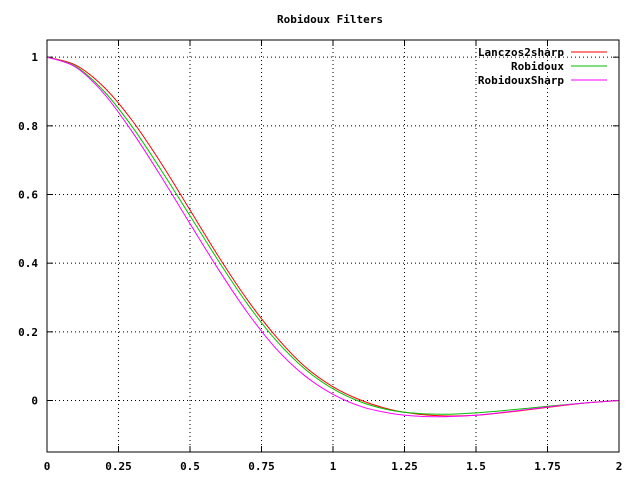 The width and height of the screenshot is (640, 480). I want to click on x-tick-label: 1, so click(333, 466).